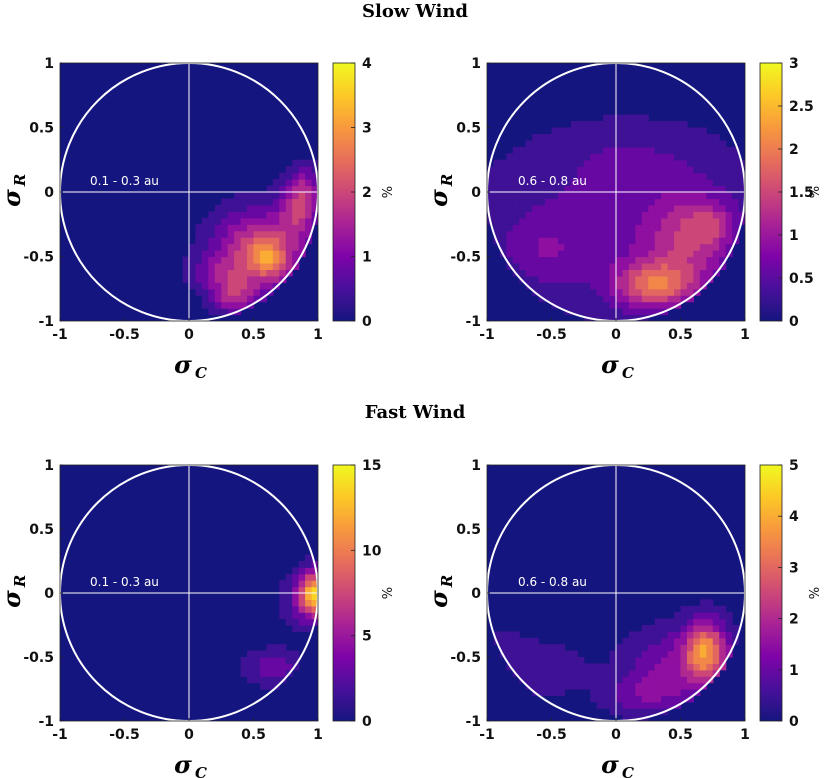 The height and width of the screenshot is (778, 830). What do you see at coordinates (616, 335) in the screenshot?
I see `x-tick-label: 0` at bounding box center [616, 335].